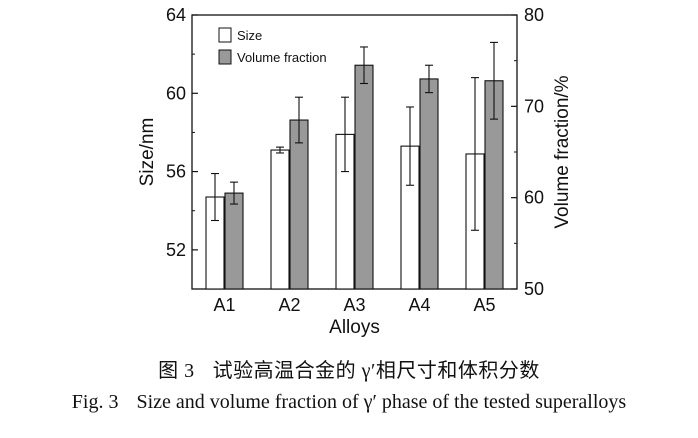  Describe the element at coordinates (534, 106) in the screenshot. I see `right-axis-tick-label: 70` at that location.